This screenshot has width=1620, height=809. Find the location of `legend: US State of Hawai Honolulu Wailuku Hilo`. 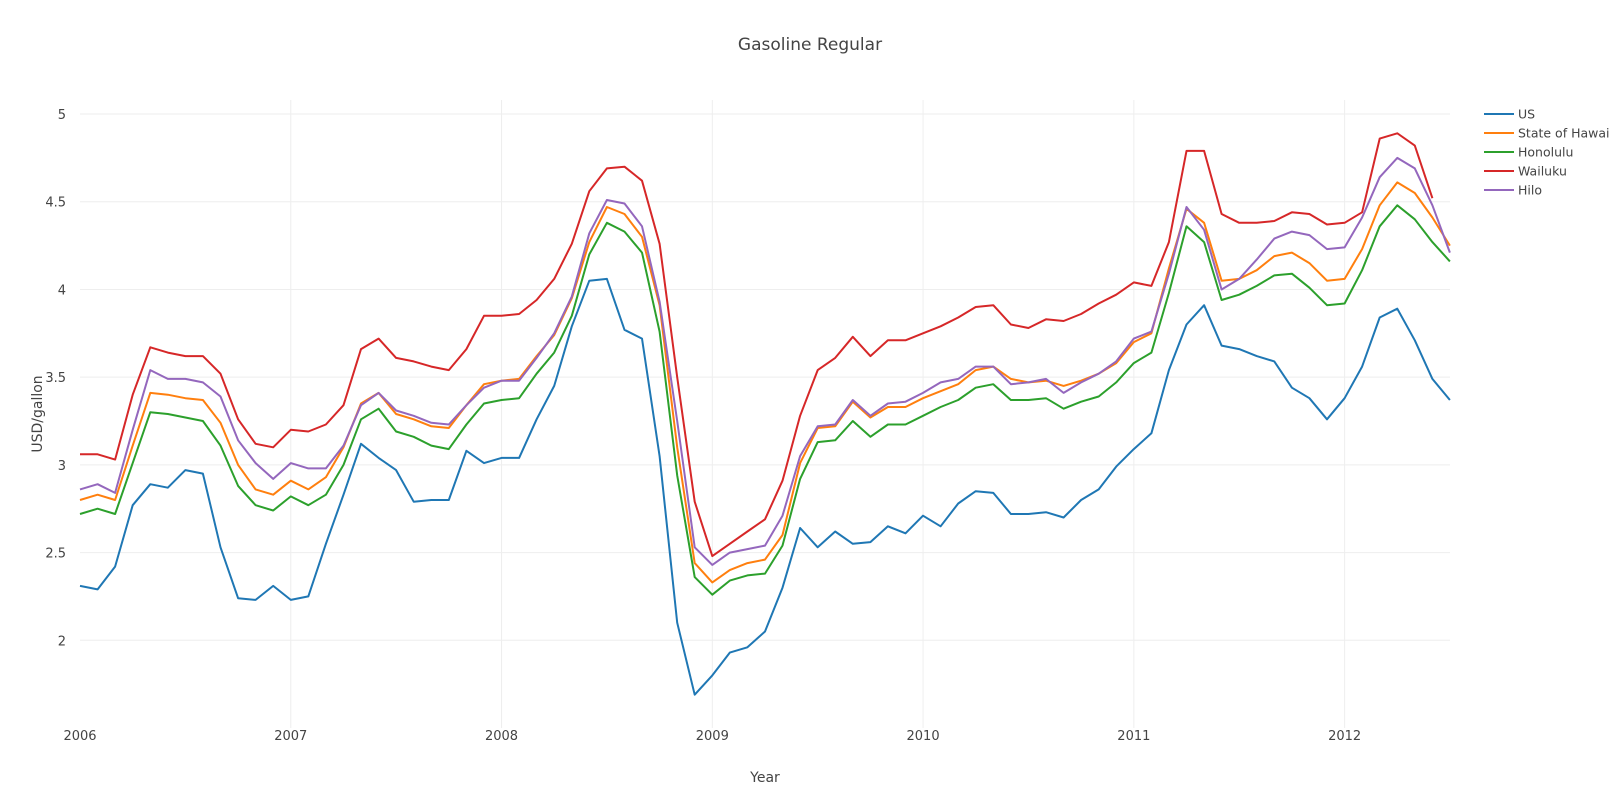

legend: US State of Hawai Honolulu Wailuku Hilo is located at coordinates (1547, 152).